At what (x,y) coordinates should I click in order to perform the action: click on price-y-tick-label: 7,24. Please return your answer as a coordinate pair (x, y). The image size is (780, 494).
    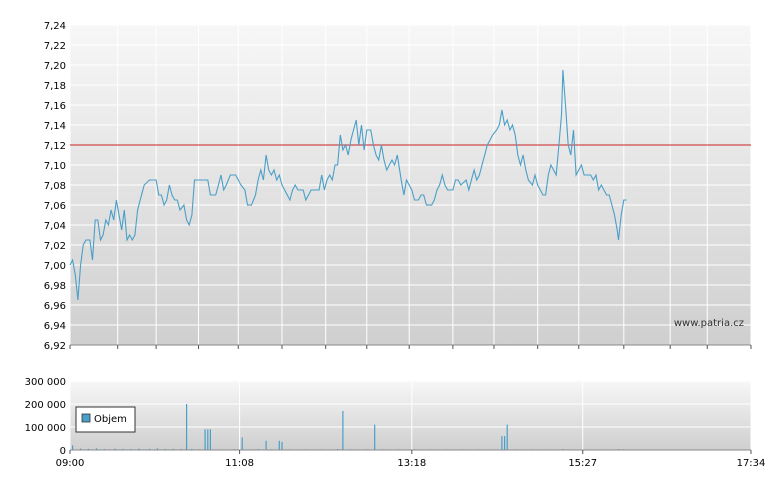
    Looking at the image, I should click on (55, 26).